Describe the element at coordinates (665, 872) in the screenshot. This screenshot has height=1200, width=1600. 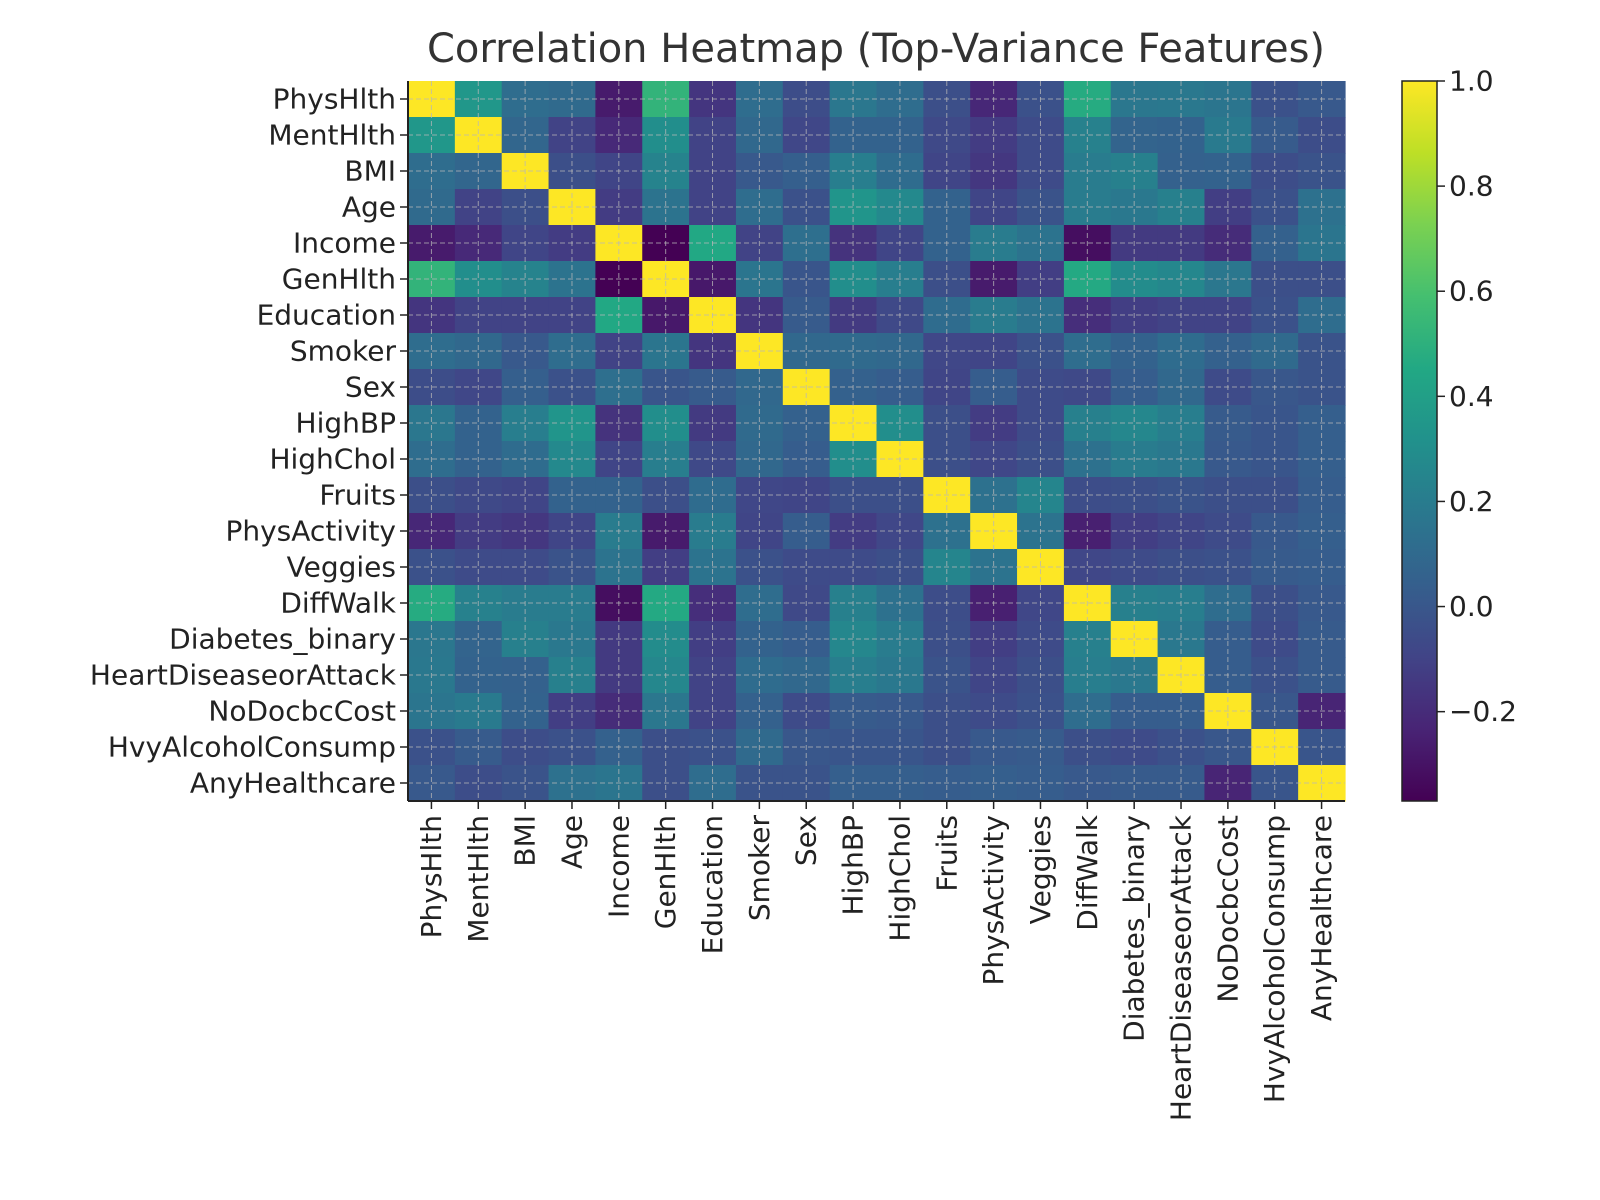
I see `x-tick-label: GenHlth` at that location.